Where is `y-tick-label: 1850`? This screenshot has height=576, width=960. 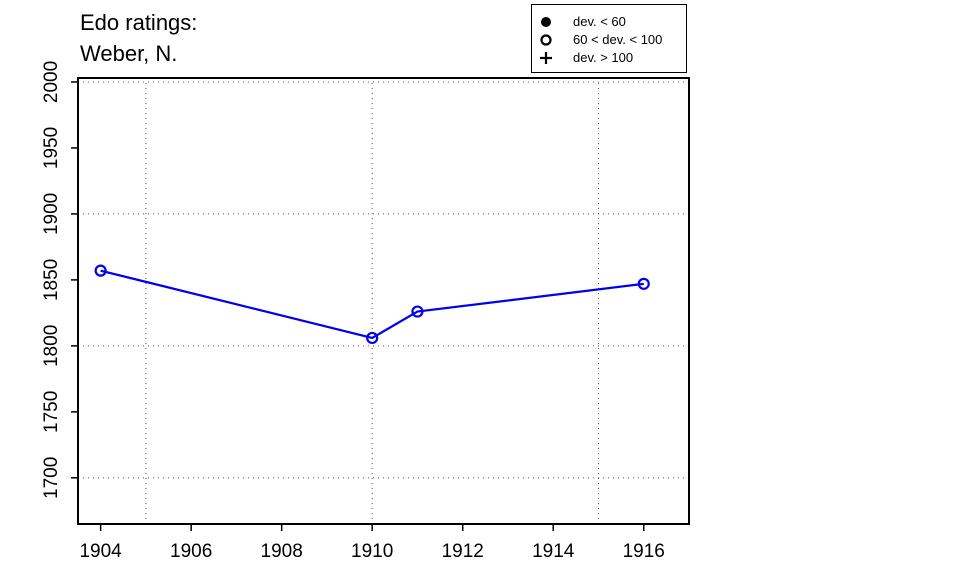 y-tick-label: 1850 is located at coordinates (51, 280).